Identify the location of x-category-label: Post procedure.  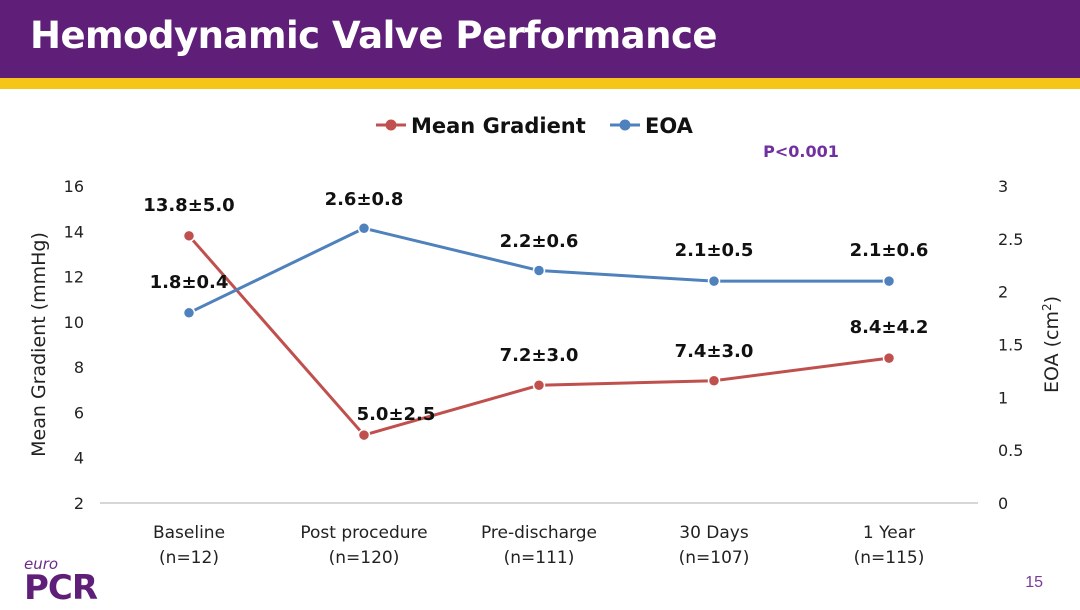
(363, 533).